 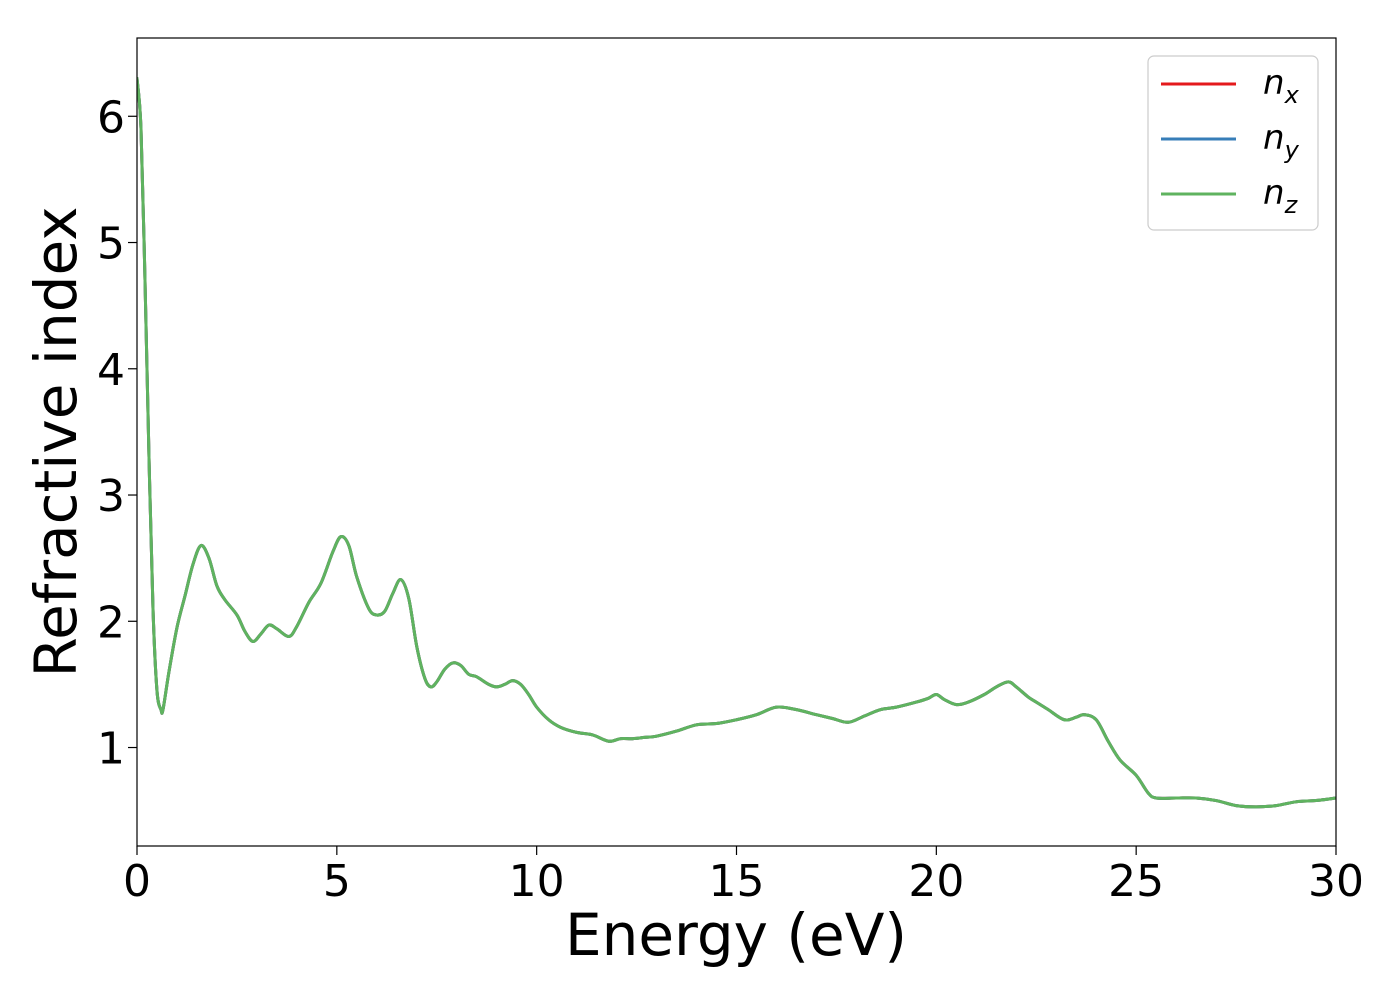 I want to click on x-tick-label: 20, so click(x=936, y=881).